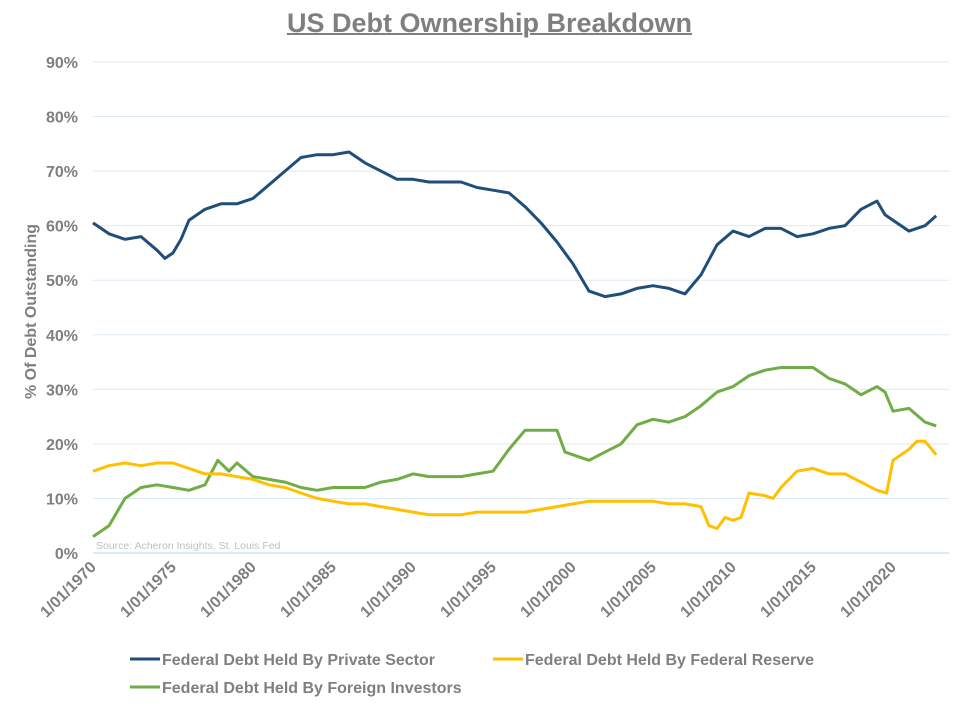 The width and height of the screenshot is (979, 710). I want to click on y-tick-label: 20%, so click(62, 445).